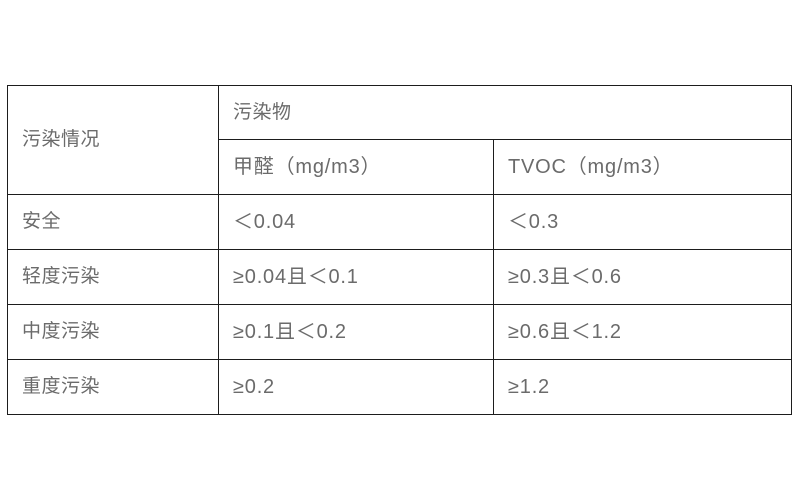  What do you see at coordinates (113, 387) in the screenshot?
I see `cell-pollution-status: 重度污染` at bounding box center [113, 387].